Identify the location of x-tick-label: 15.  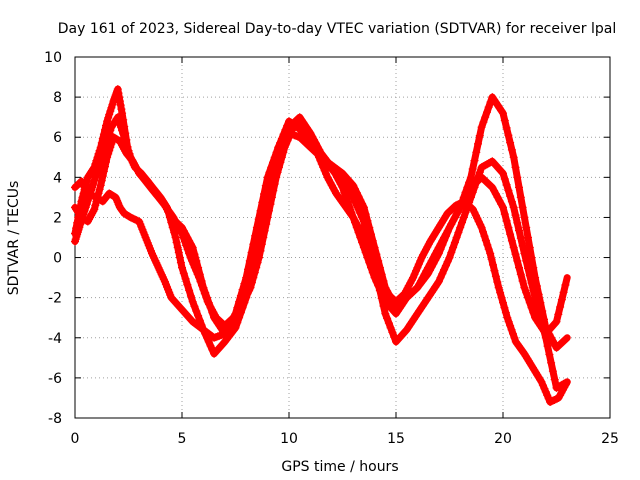
(396, 439).